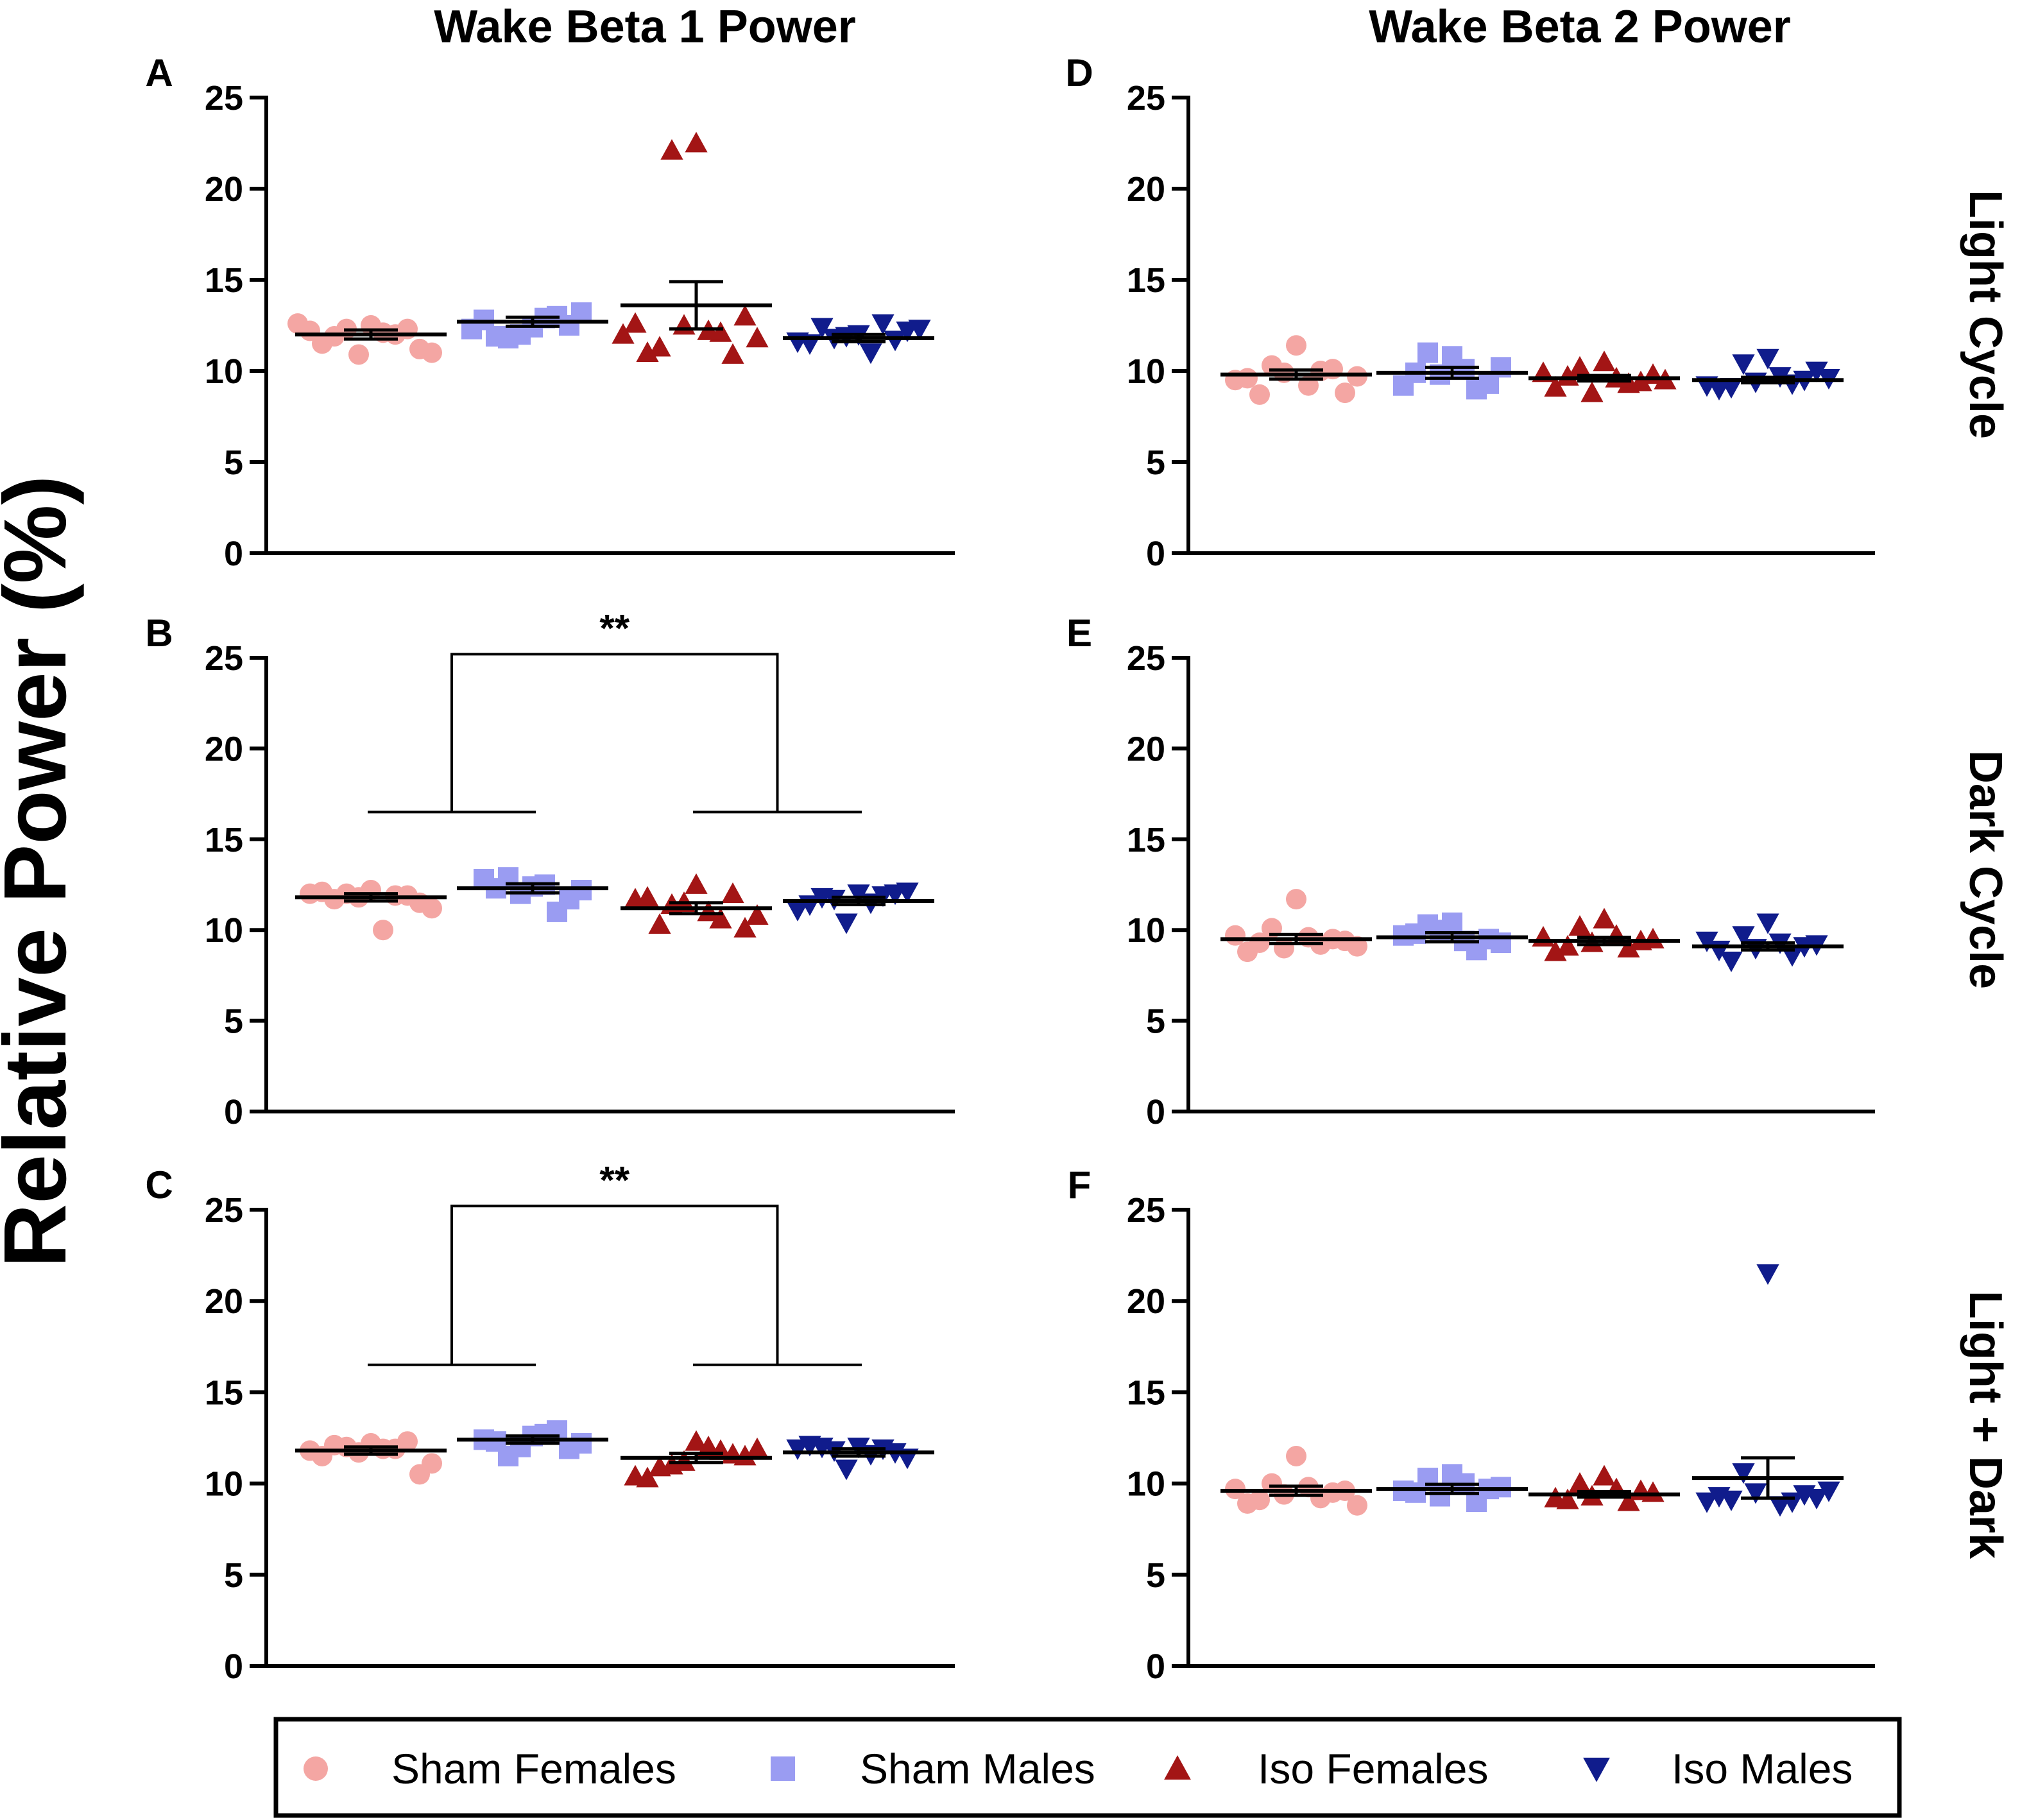 This screenshot has height=1820, width=2029. Describe the element at coordinates (224, 1301) in the screenshot. I see `panel-c-y-tick-label: 20` at that location.